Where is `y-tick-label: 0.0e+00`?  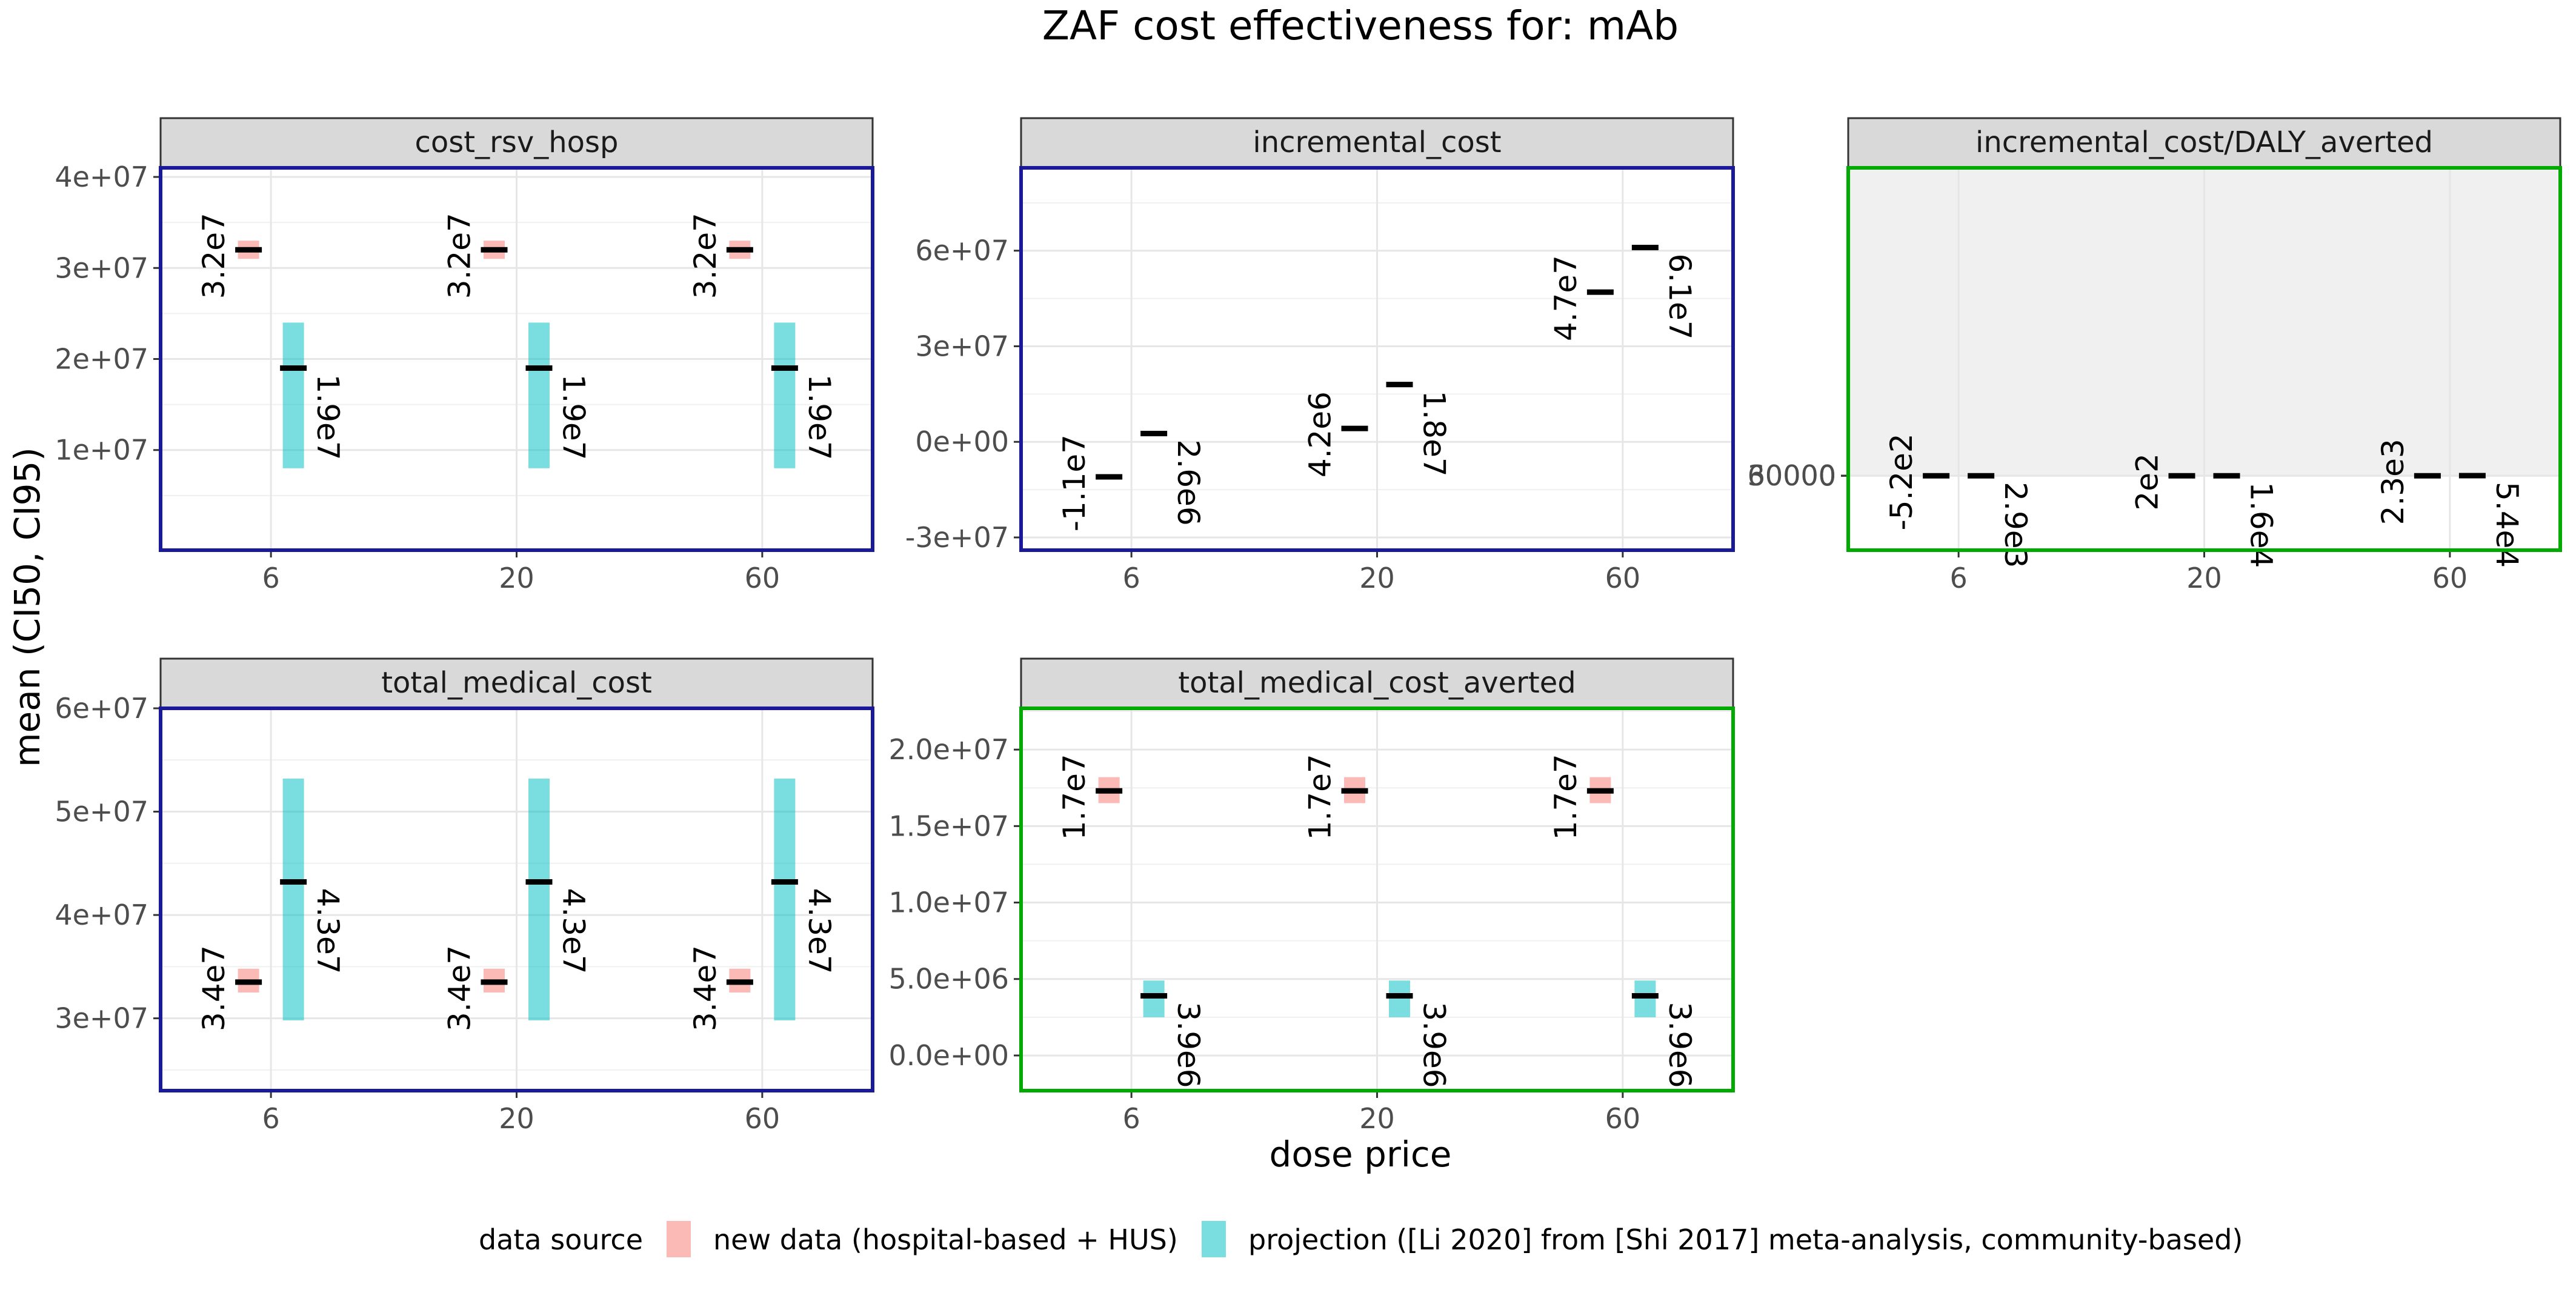 y-tick-label: 0.0e+00 is located at coordinates (948, 1055).